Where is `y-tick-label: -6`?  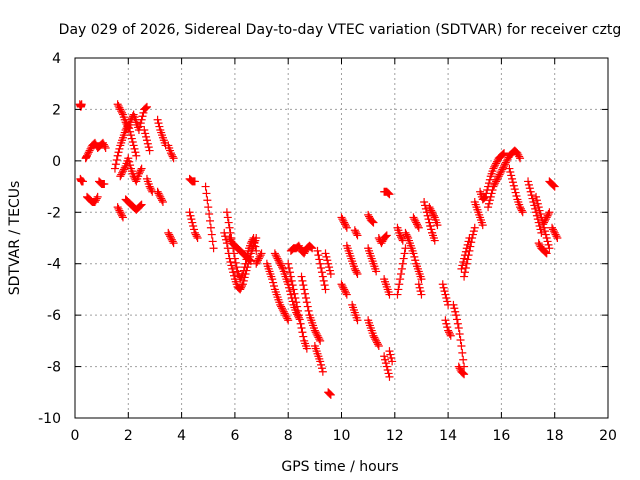
y-tick-label: -6 is located at coordinates (54, 316).